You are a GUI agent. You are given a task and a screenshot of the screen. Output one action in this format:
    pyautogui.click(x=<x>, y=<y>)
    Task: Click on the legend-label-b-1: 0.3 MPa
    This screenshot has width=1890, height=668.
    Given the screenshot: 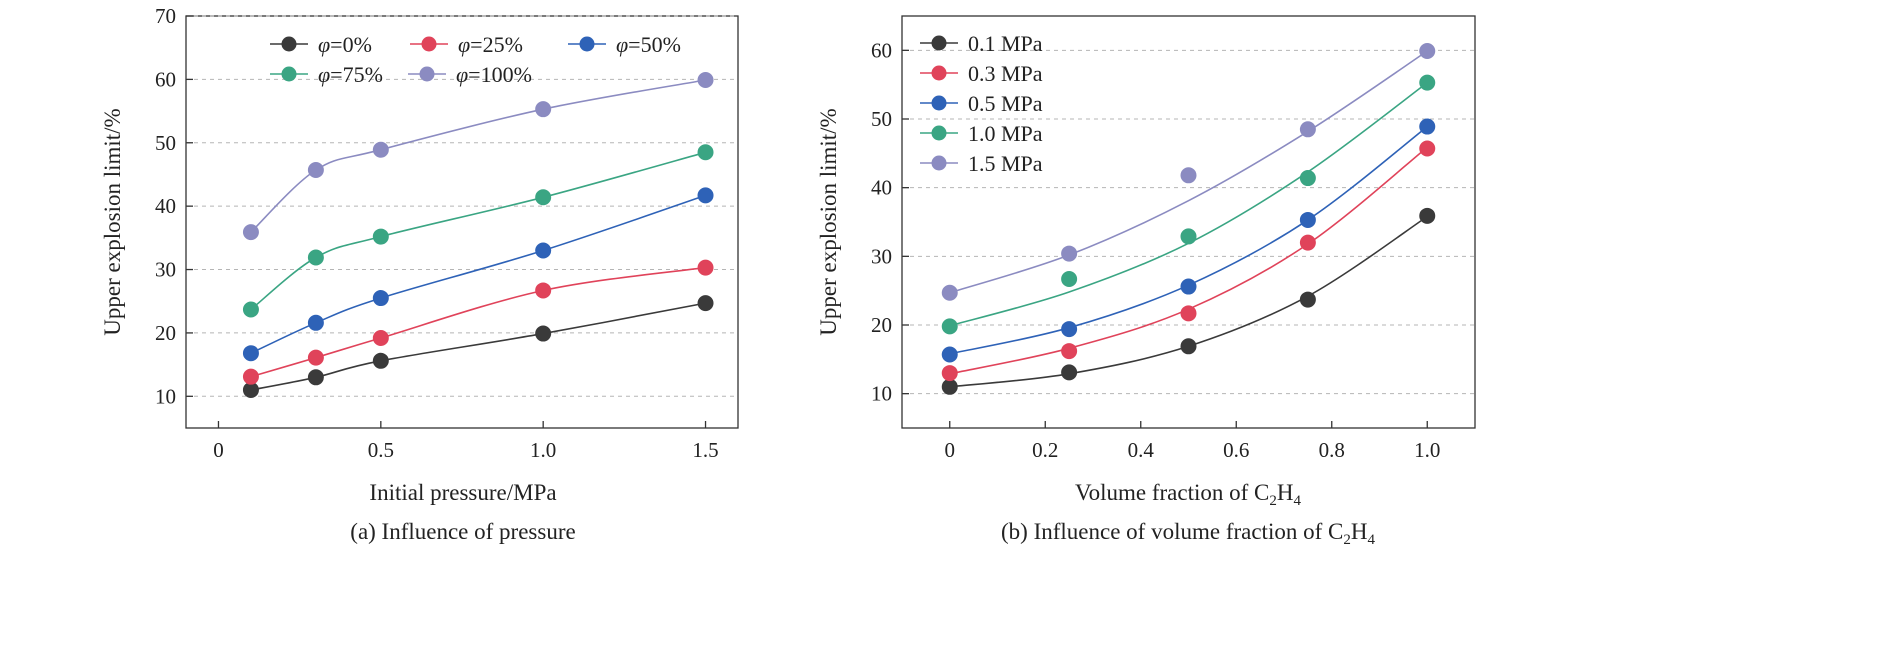 What is the action you would take?
    pyautogui.click(x=1005, y=73)
    